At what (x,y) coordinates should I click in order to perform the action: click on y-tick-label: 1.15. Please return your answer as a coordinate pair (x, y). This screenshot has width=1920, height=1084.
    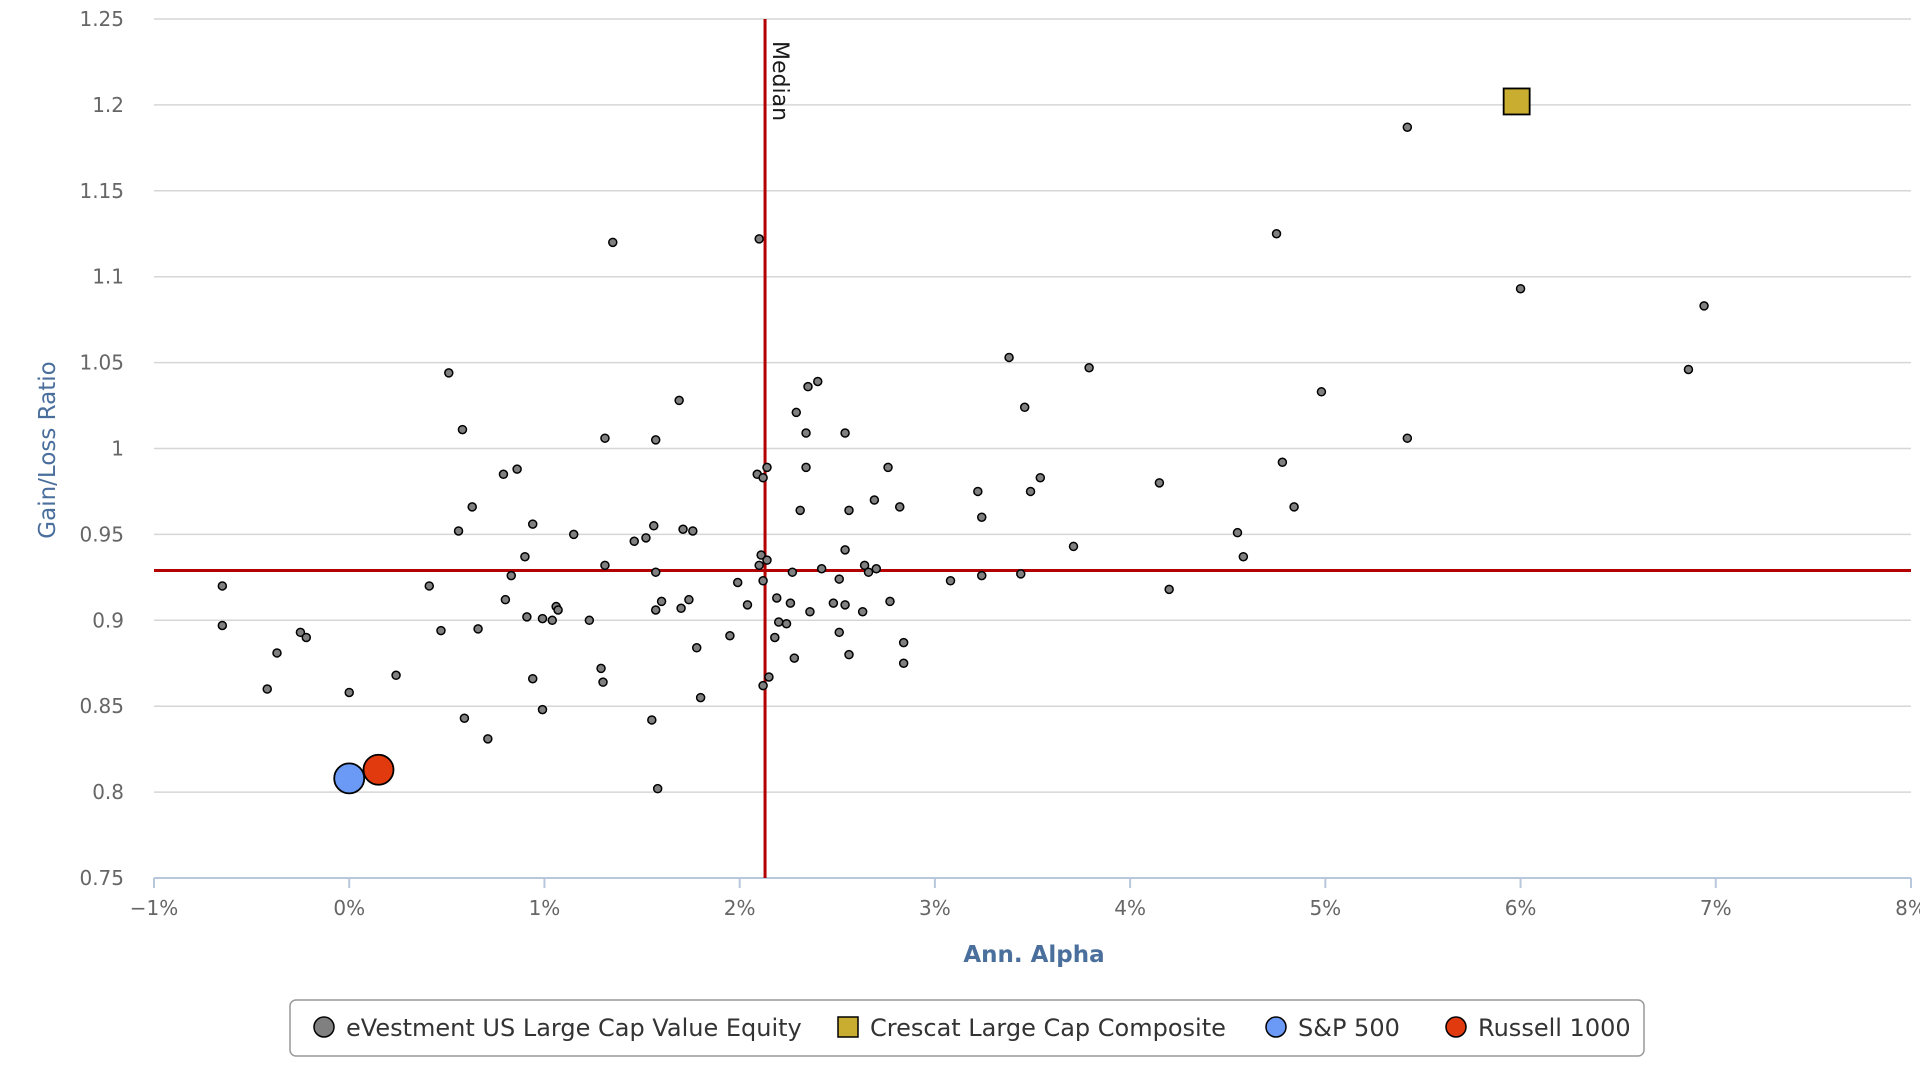
    Looking at the image, I should click on (101, 191).